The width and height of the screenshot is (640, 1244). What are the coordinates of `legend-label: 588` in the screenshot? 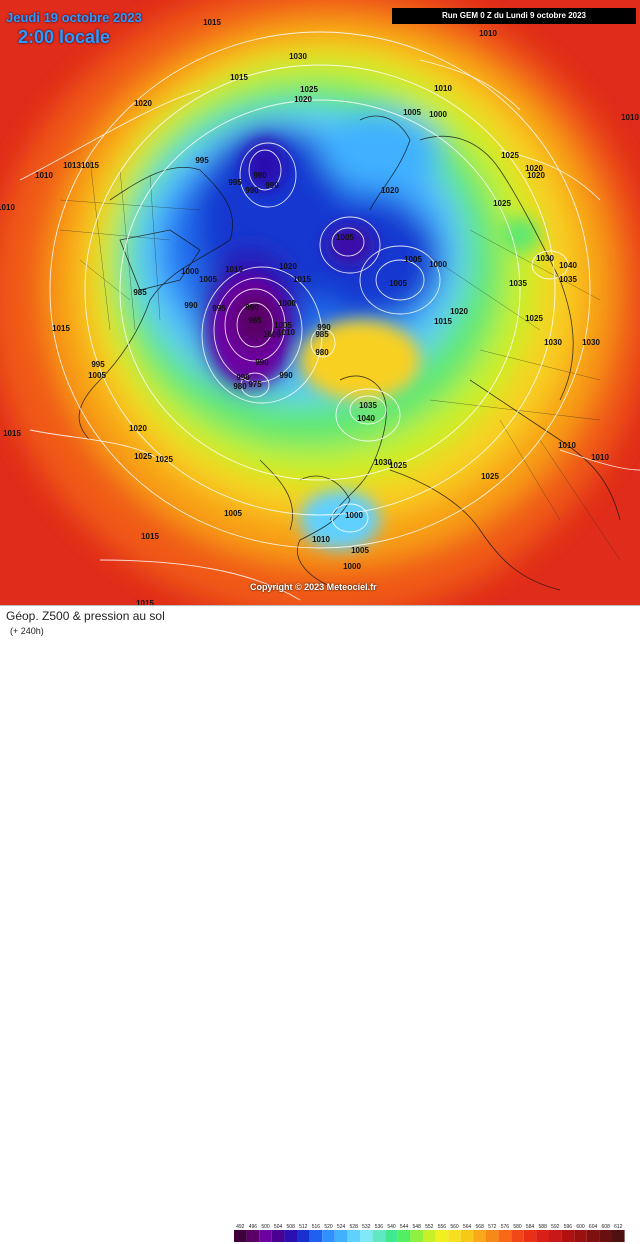 It's located at (543, 1227).